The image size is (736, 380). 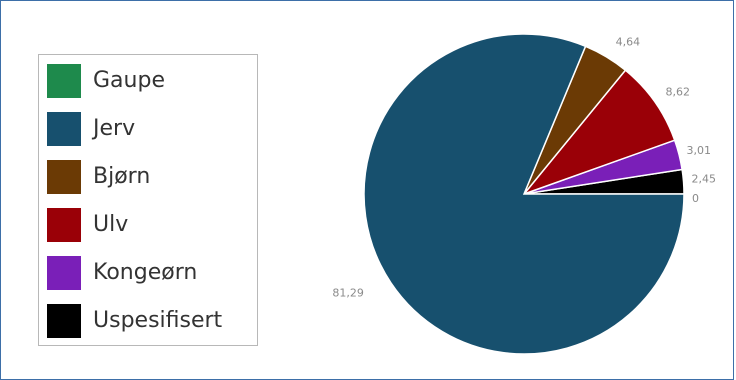 What do you see at coordinates (152, 129) in the screenshot?
I see `legend-item: Jerv` at bounding box center [152, 129].